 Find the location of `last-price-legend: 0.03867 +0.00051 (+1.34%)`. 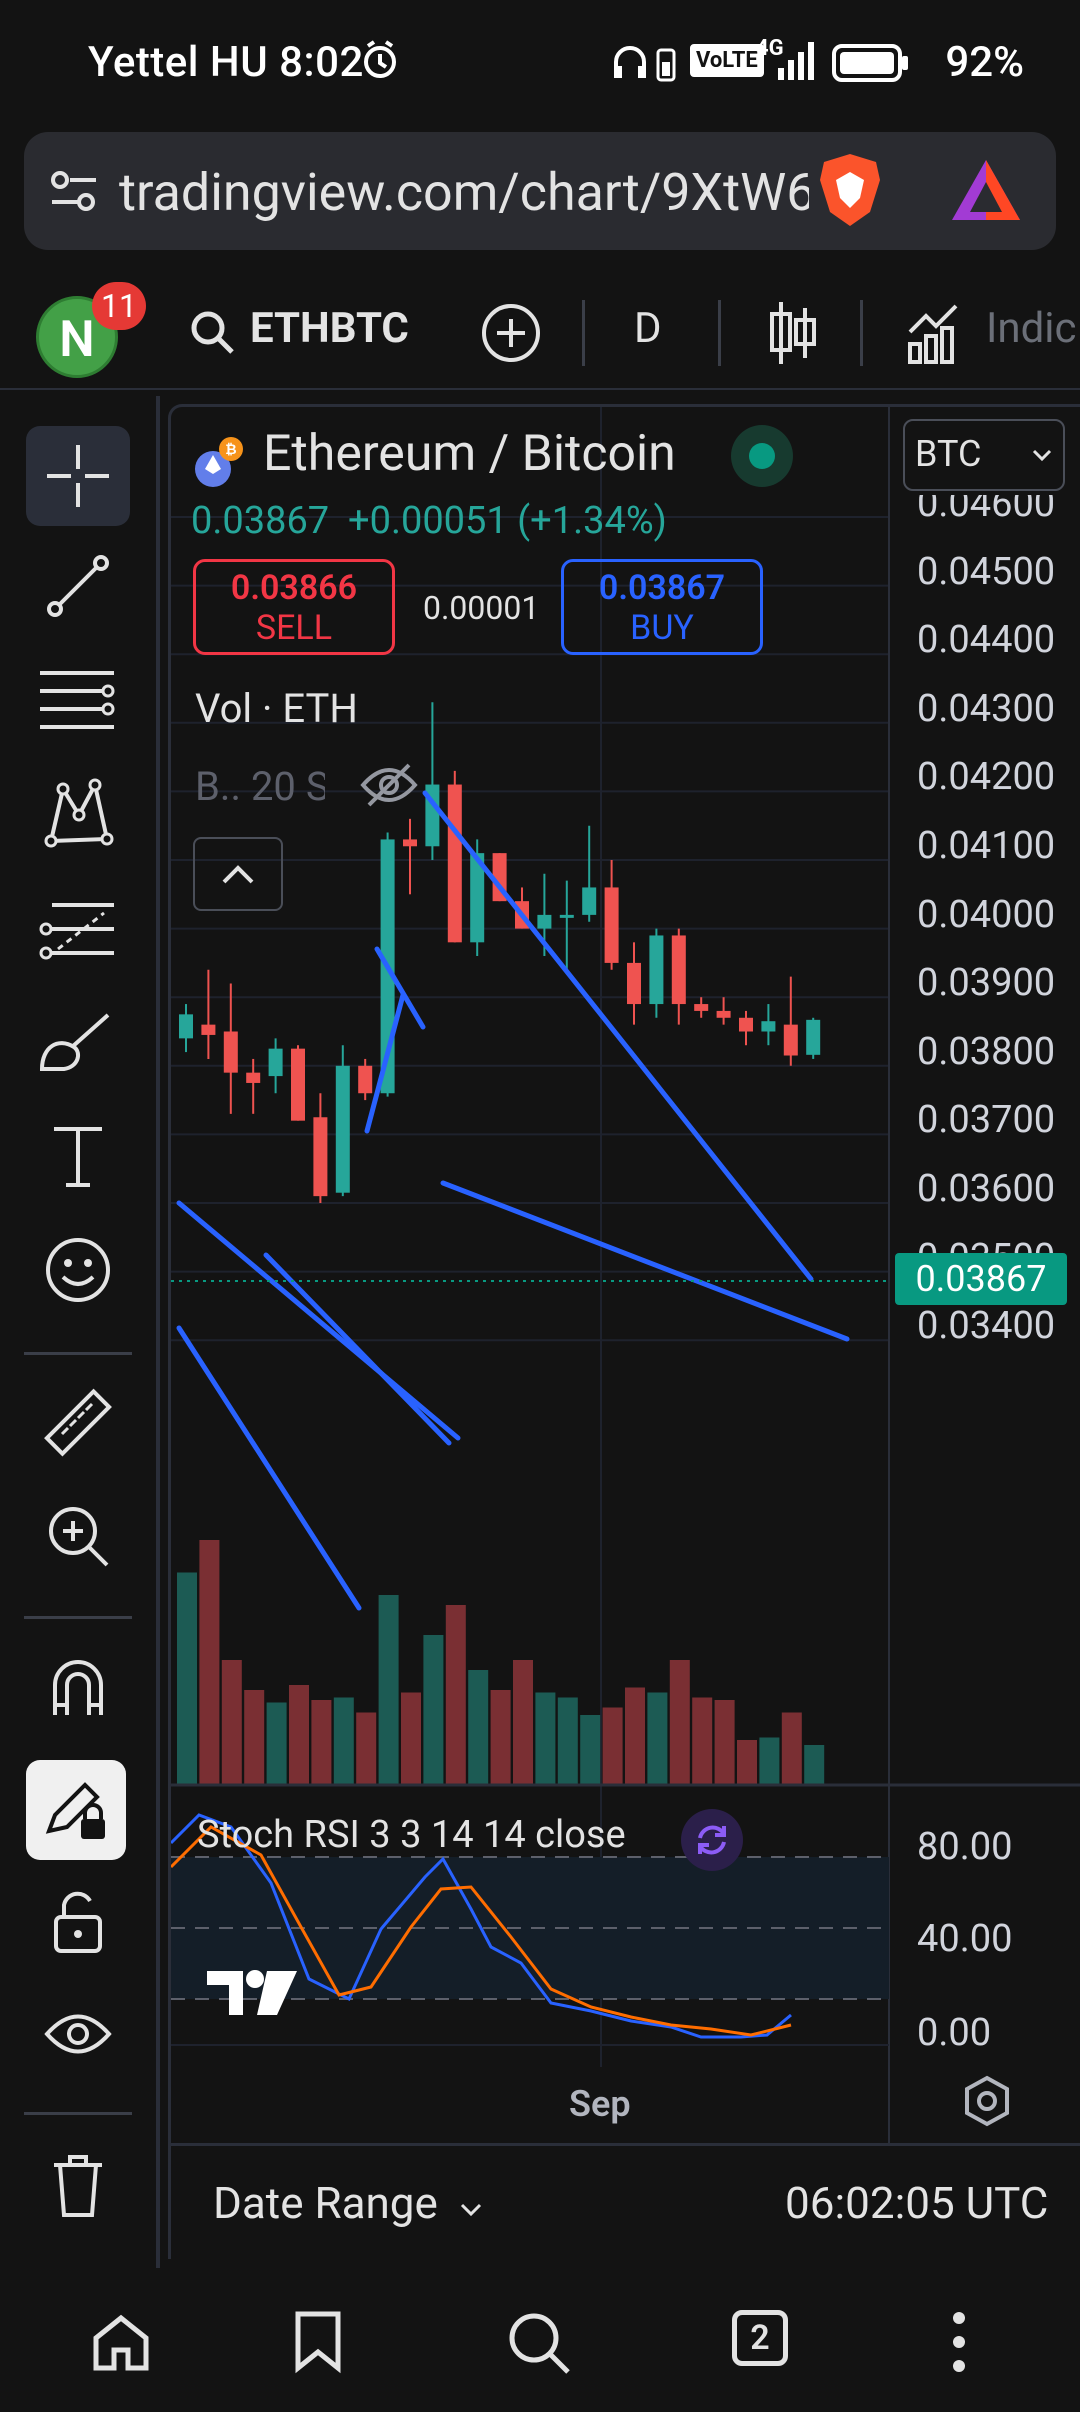

last-price-legend: 0.03867 +0.00051 (+1.34%) is located at coordinates (429, 521).